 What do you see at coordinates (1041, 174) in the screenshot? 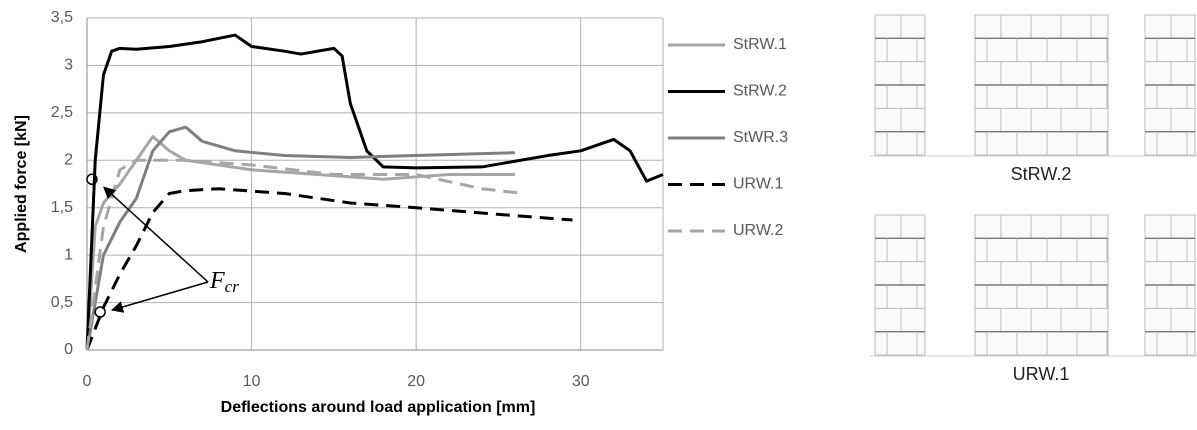
I see `figure-label: StRW.2` at bounding box center [1041, 174].